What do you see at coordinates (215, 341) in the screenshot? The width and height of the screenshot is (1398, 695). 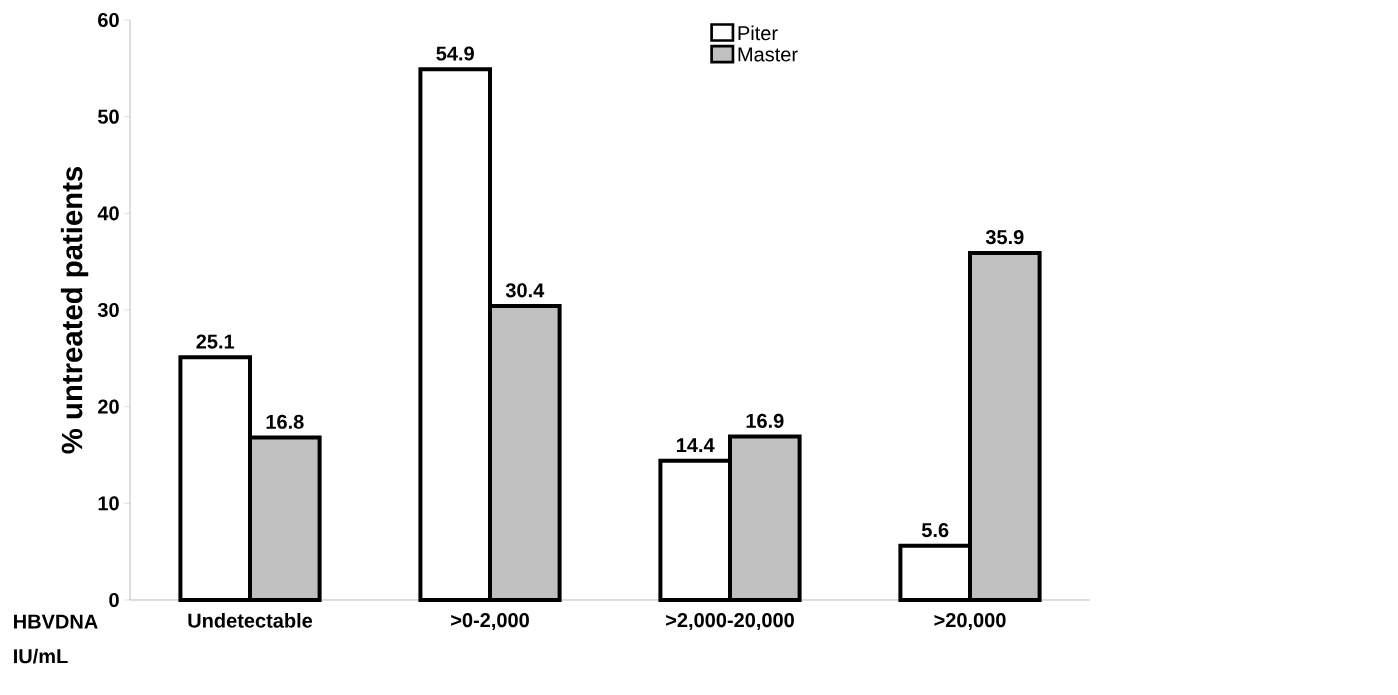 I see `data-label: 25.1` at bounding box center [215, 341].